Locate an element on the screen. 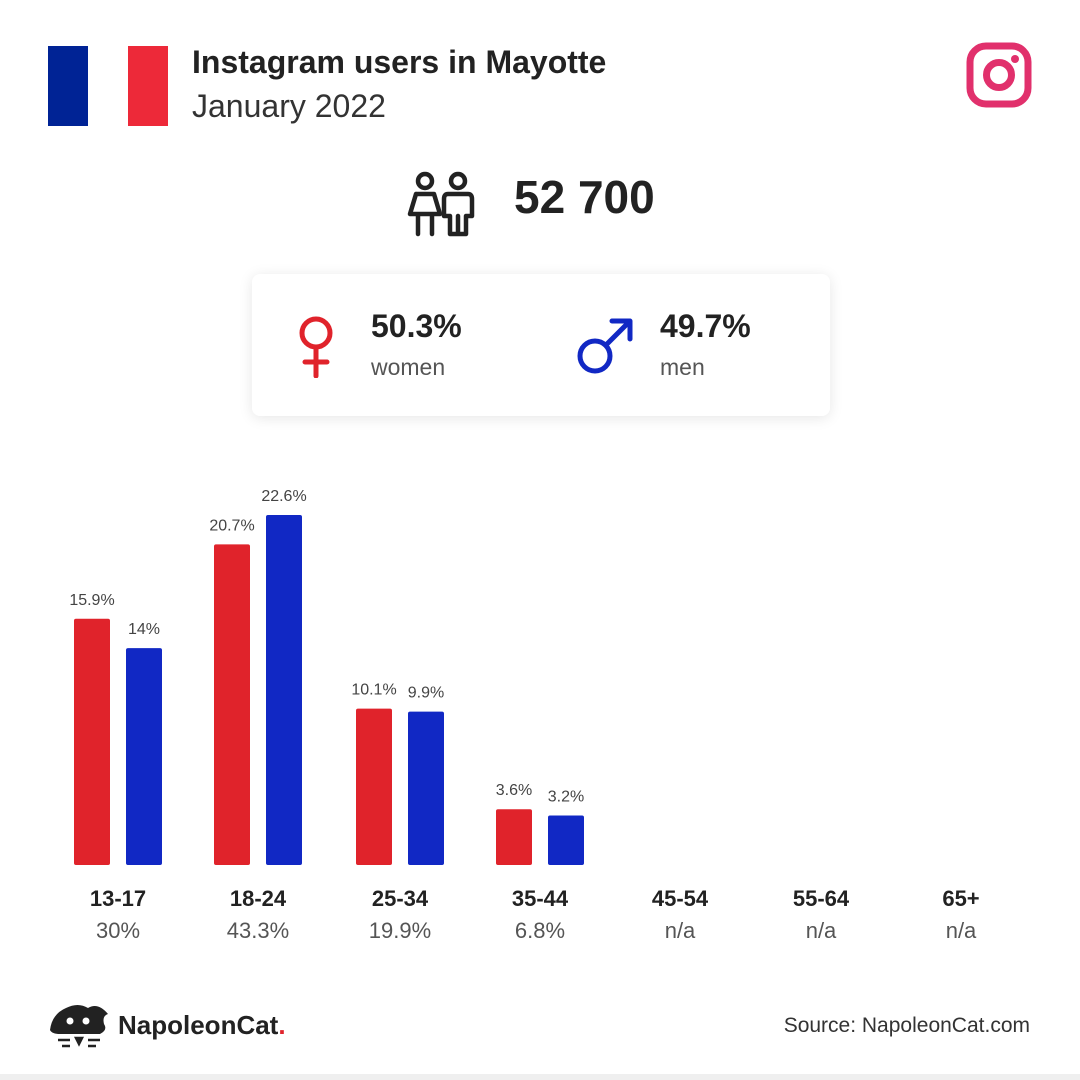  gender-split-card: 50.3% women 49.7% men is located at coordinates (541, 345).